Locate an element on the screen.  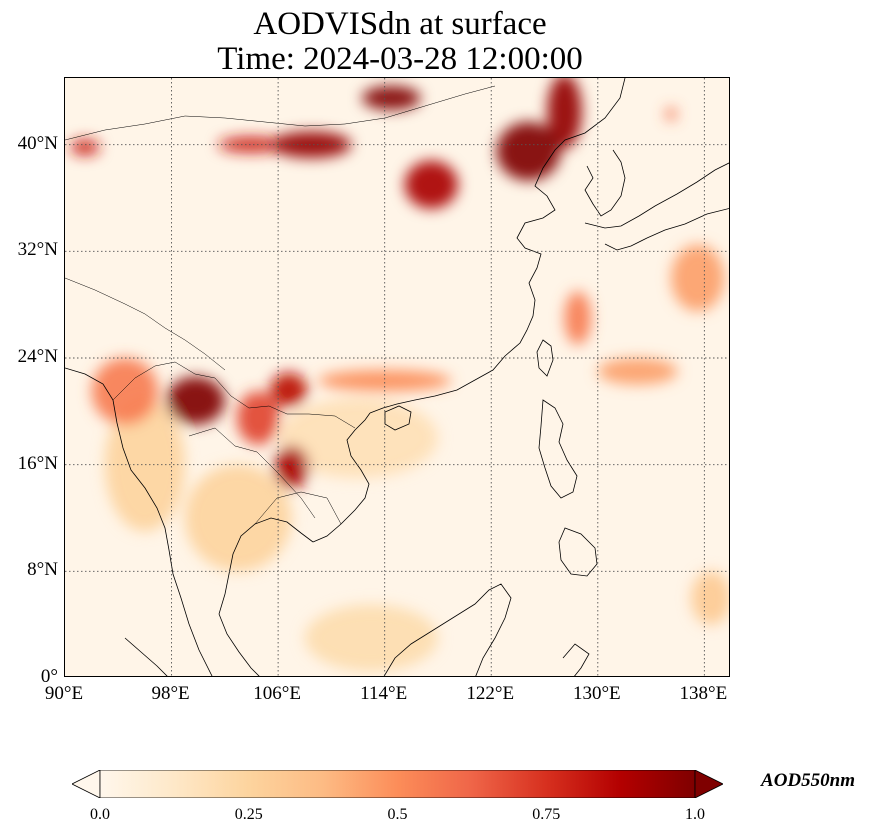
lon-tick-label: 114°E is located at coordinates (384, 693).